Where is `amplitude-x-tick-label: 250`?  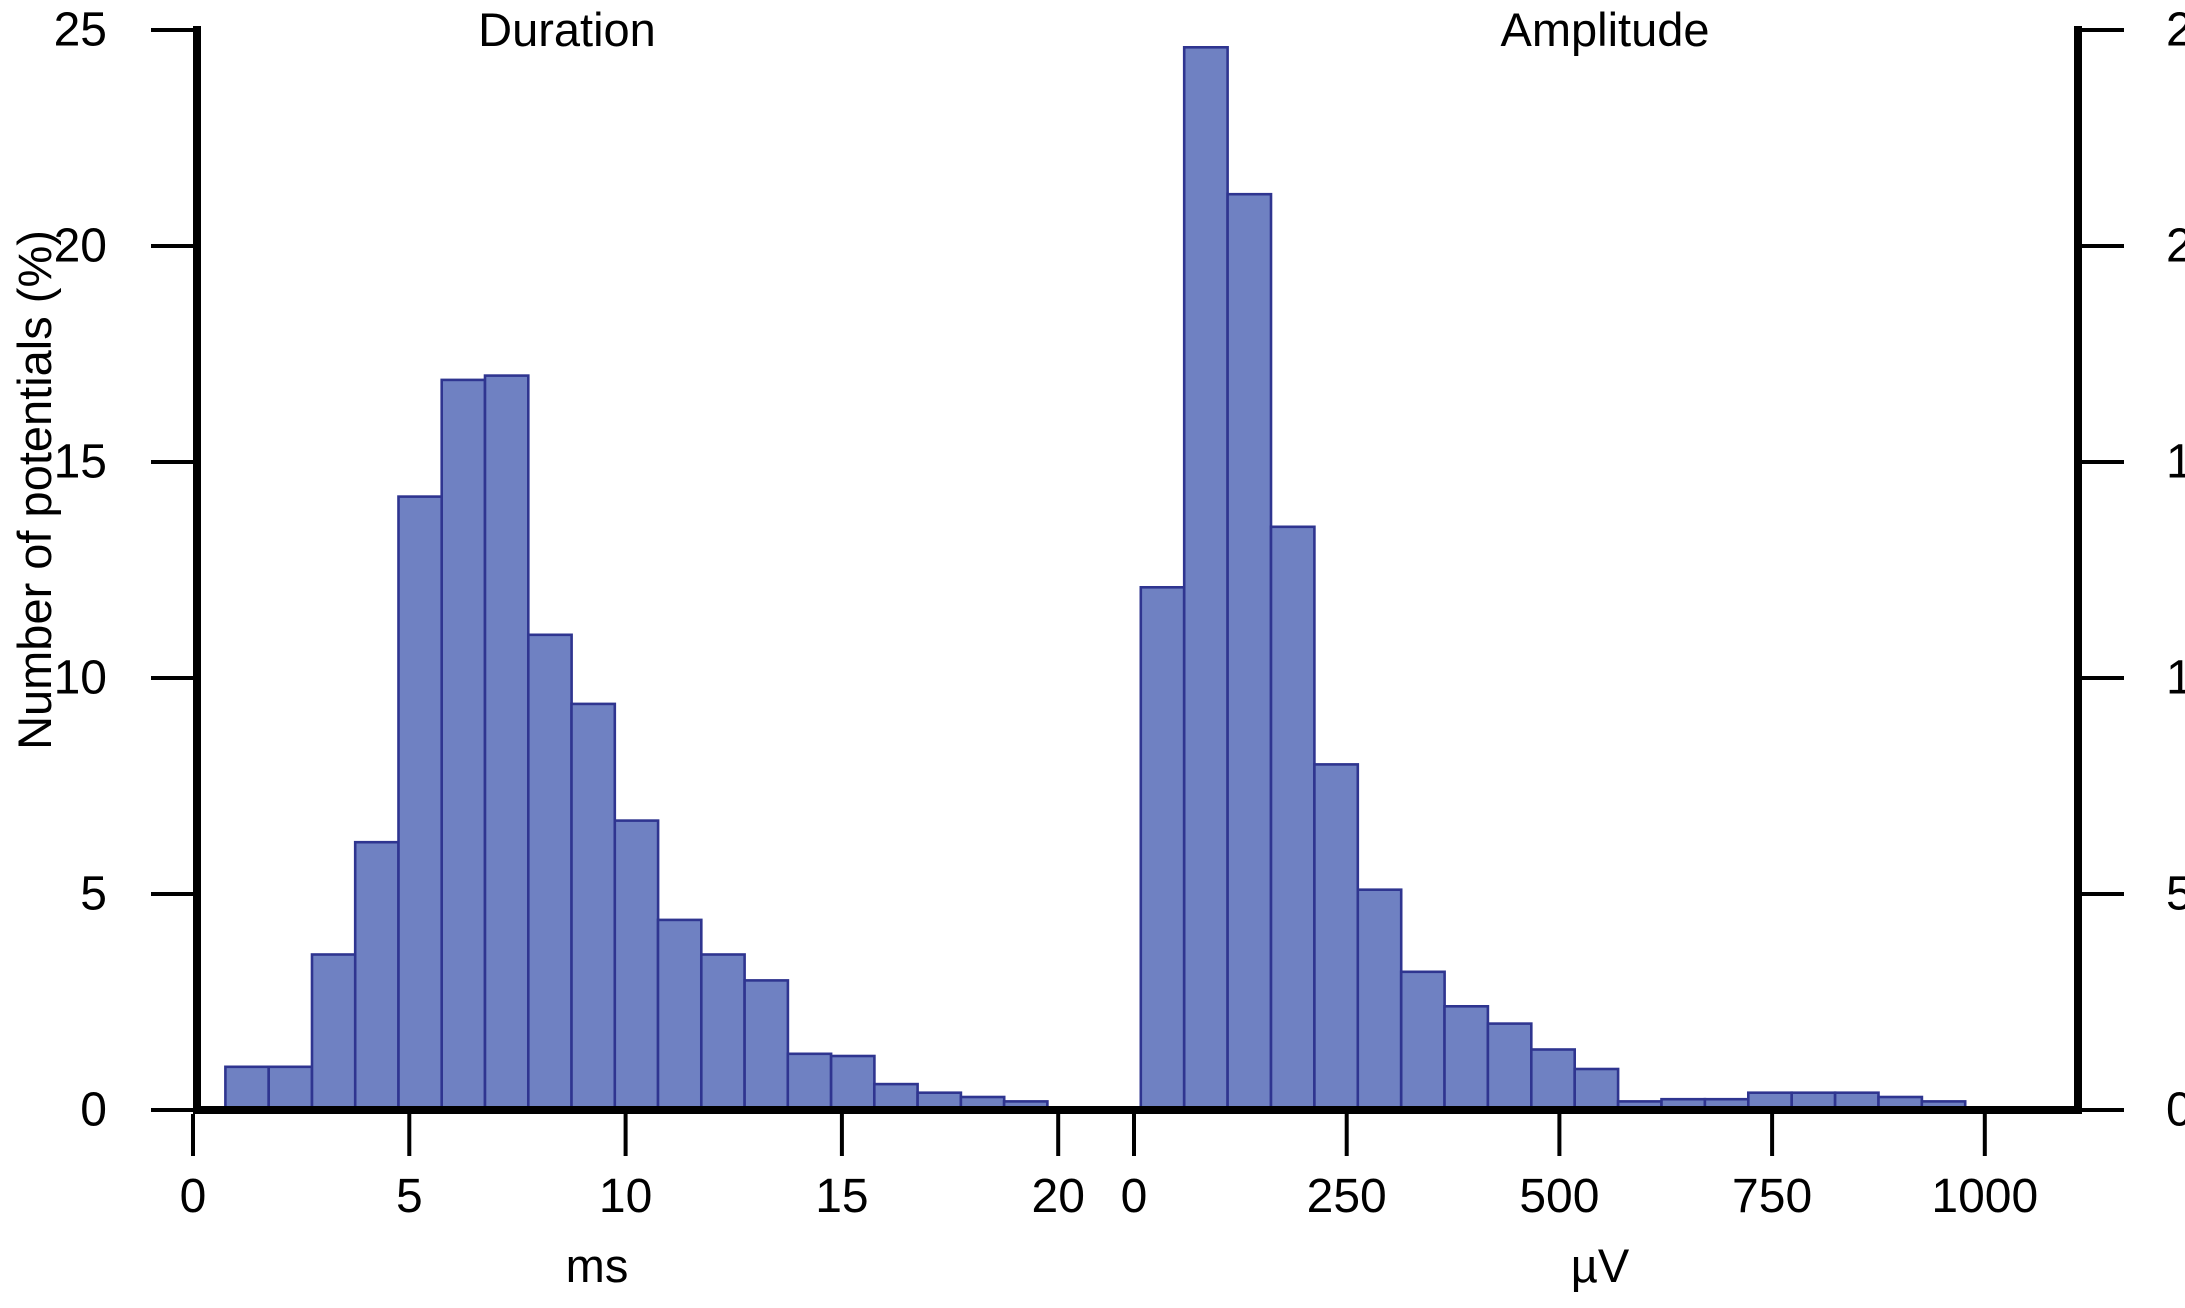 amplitude-x-tick-label: 250 is located at coordinates (1347, 1196).